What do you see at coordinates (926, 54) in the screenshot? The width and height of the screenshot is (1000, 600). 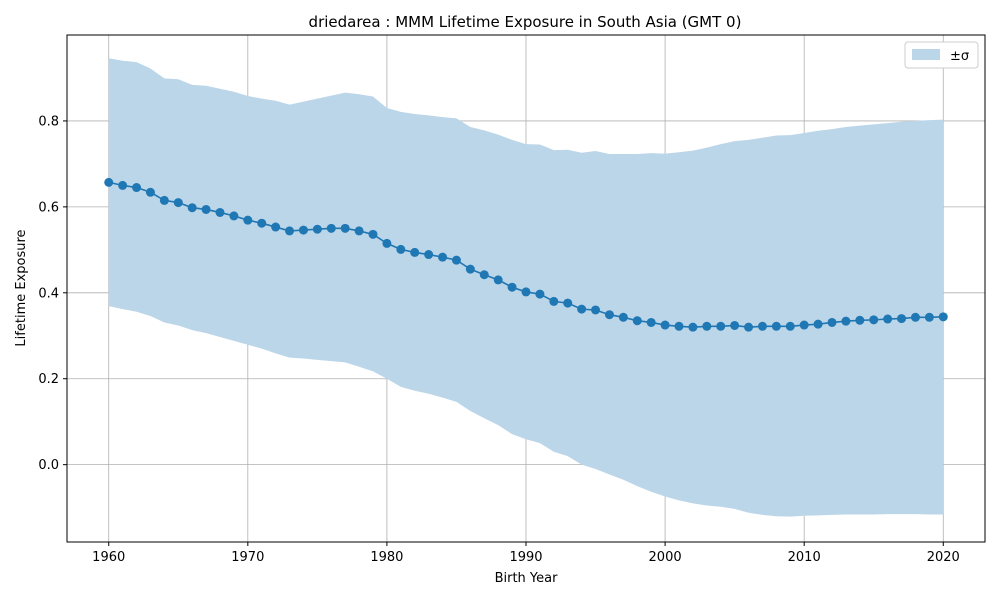 I see `legend-swatch` at bounding box center [926, 54].